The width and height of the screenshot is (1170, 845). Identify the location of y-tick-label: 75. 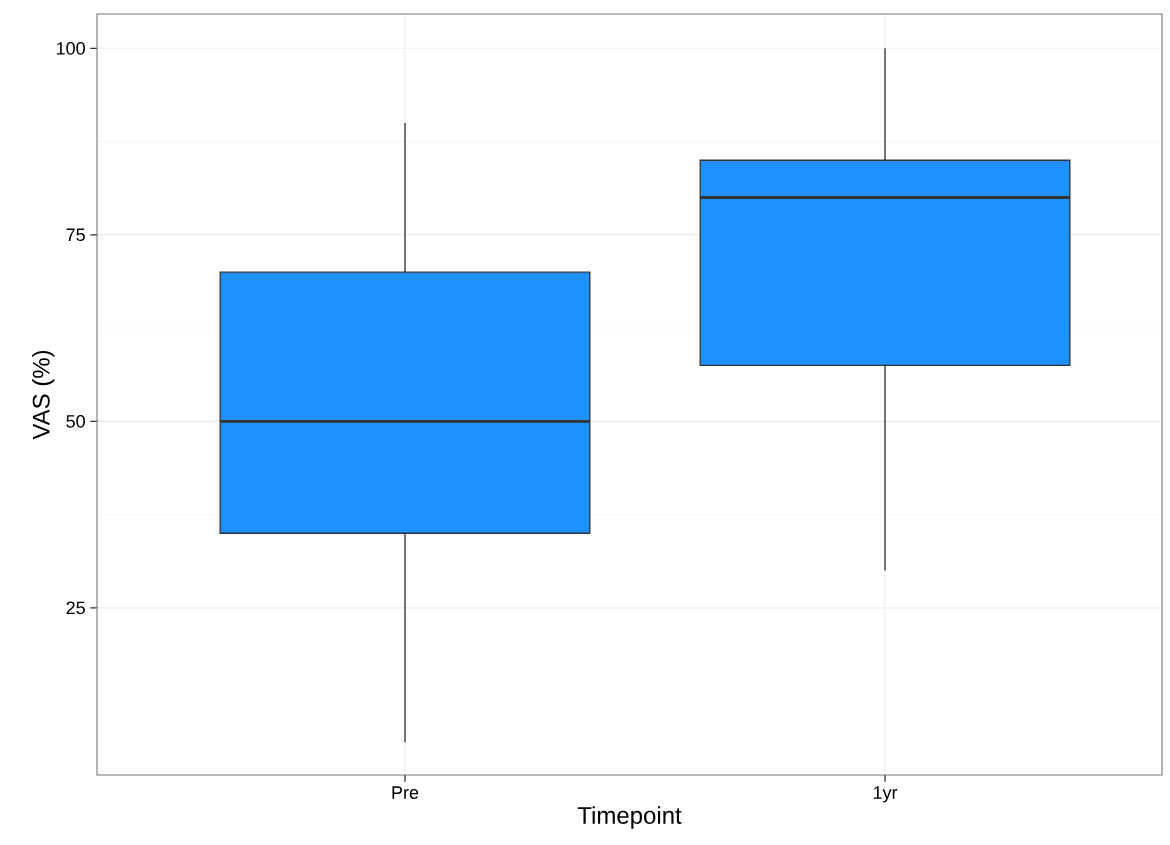
(75, 235).